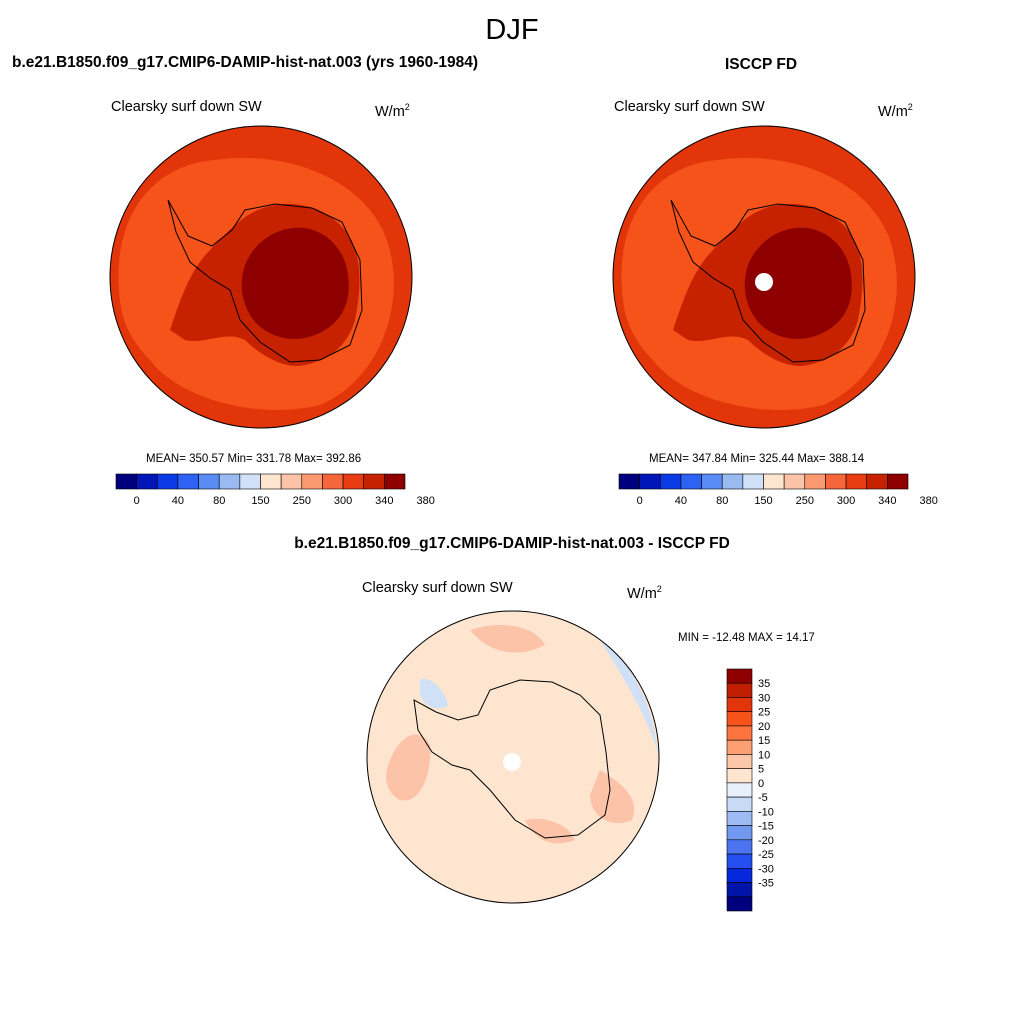 This screenshot has width=1024, height=1024. Describe the element at coordinates (764, 755) in the screenshot. I see `colorbar-tick-label: 10` at that location.